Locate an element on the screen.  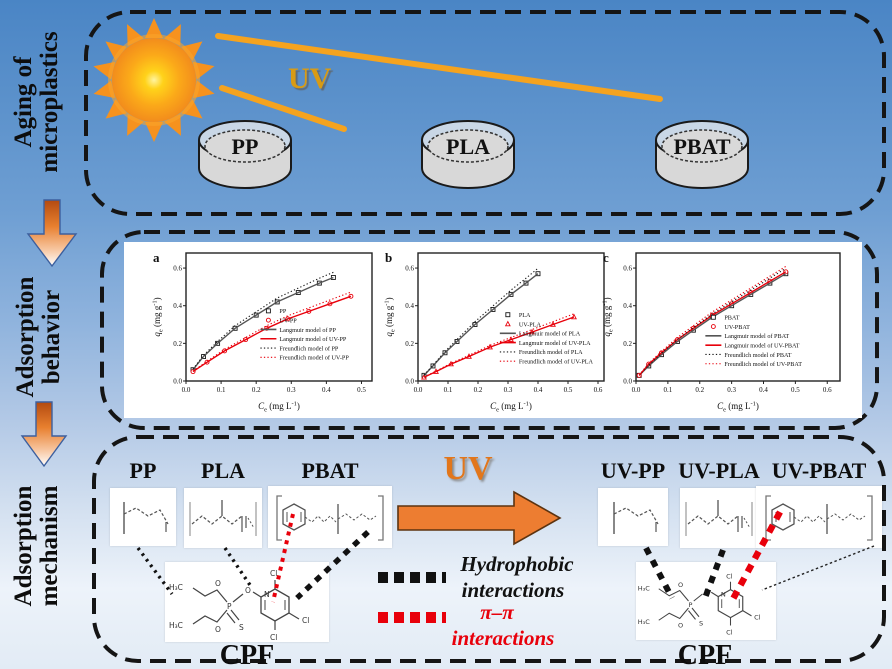
hydrophobic-interaction-swatch is located at coordinates (412, 577).